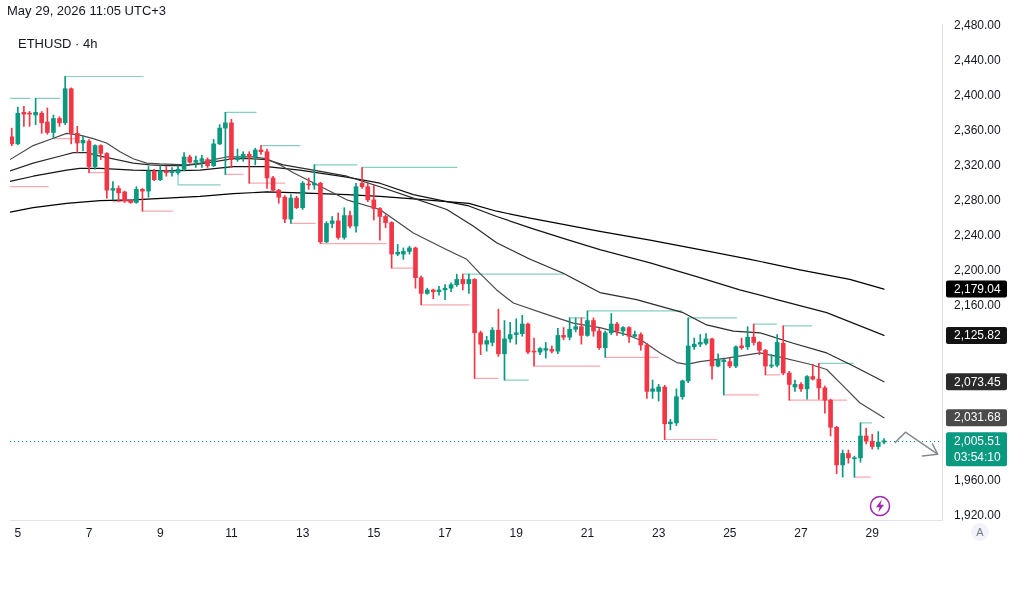 This screenshot has height=609, width=1024. Describe the element at coordinates (872, 532) in the screenshot. I see `x-tick-label: 29` at that location.